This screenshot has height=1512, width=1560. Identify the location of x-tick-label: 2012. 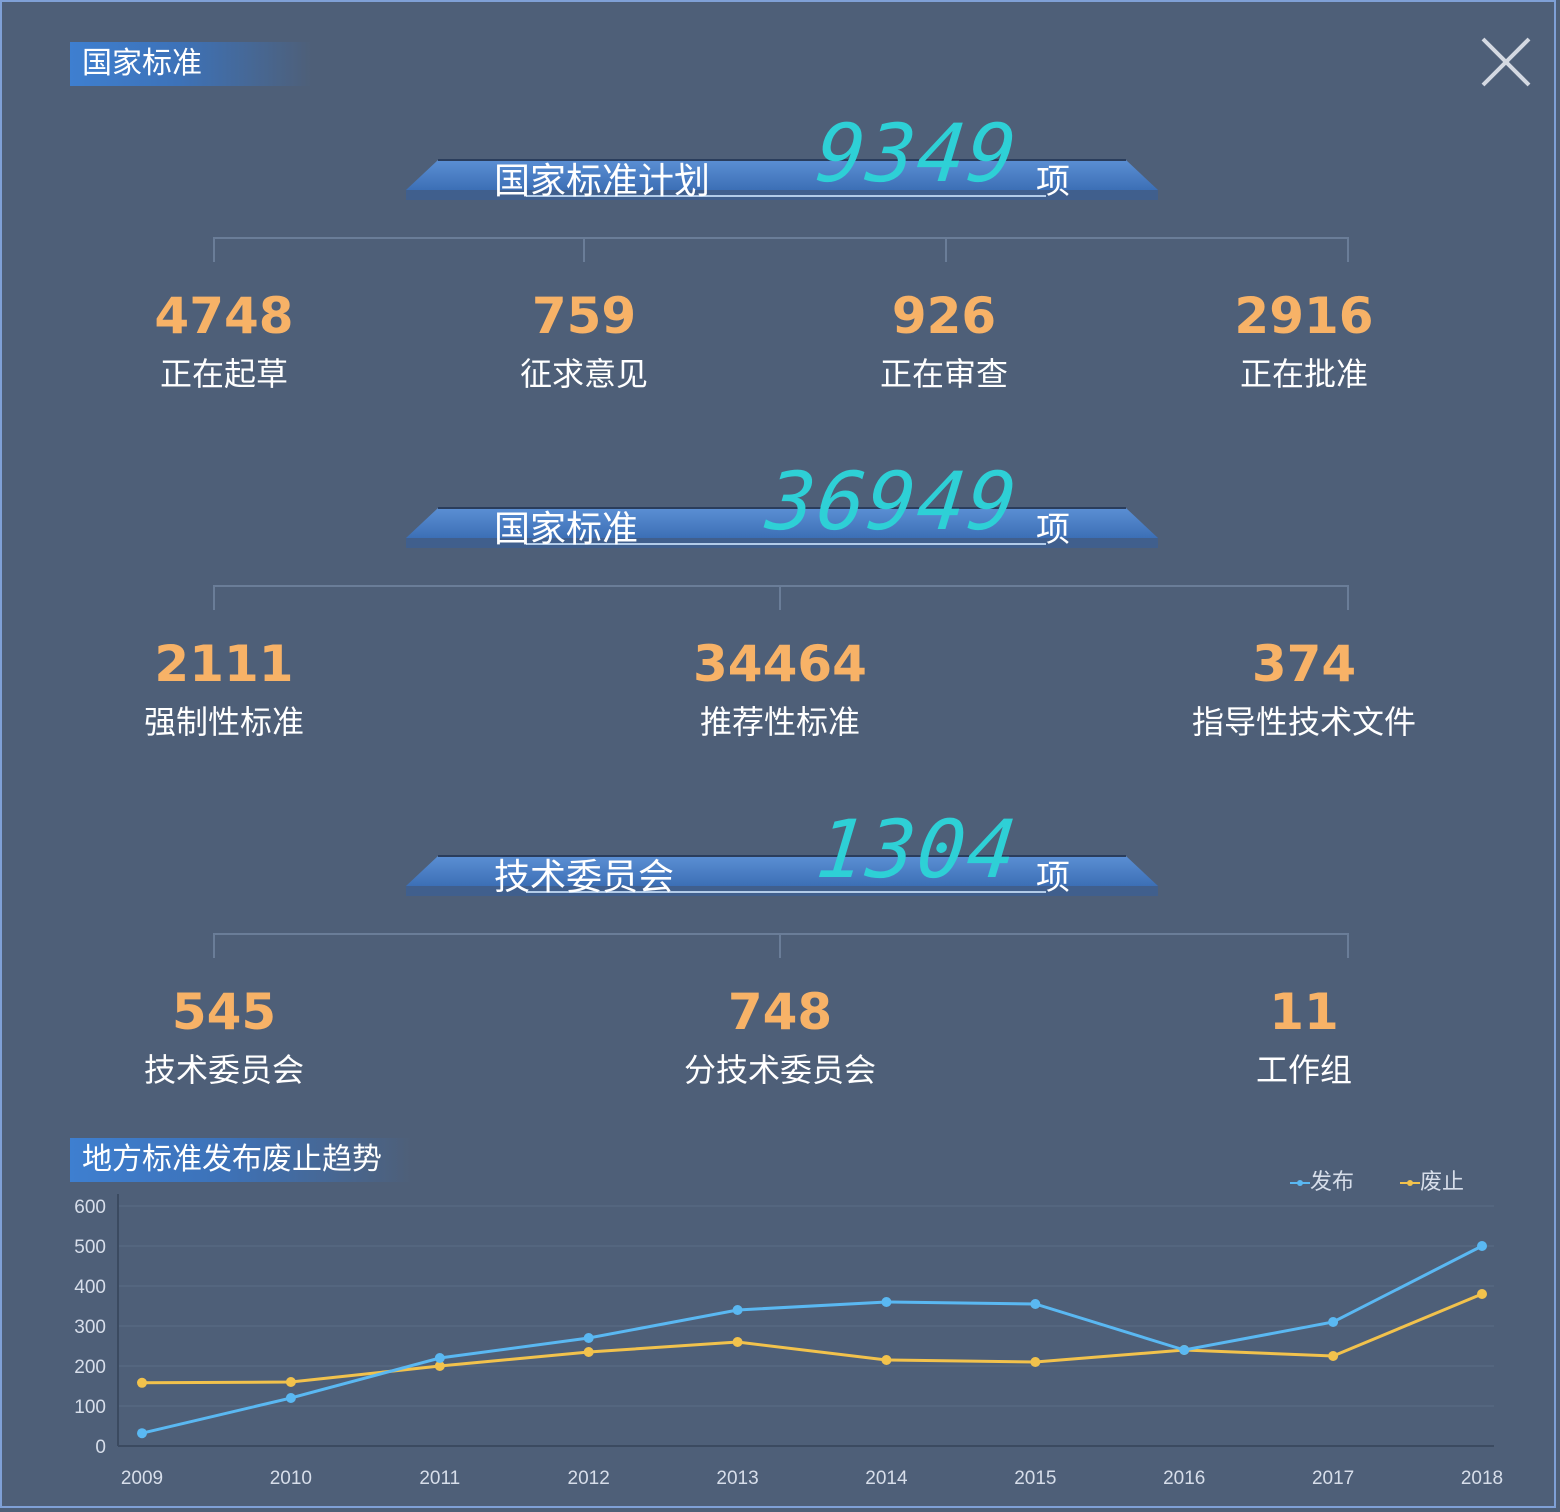
(589, 1478).